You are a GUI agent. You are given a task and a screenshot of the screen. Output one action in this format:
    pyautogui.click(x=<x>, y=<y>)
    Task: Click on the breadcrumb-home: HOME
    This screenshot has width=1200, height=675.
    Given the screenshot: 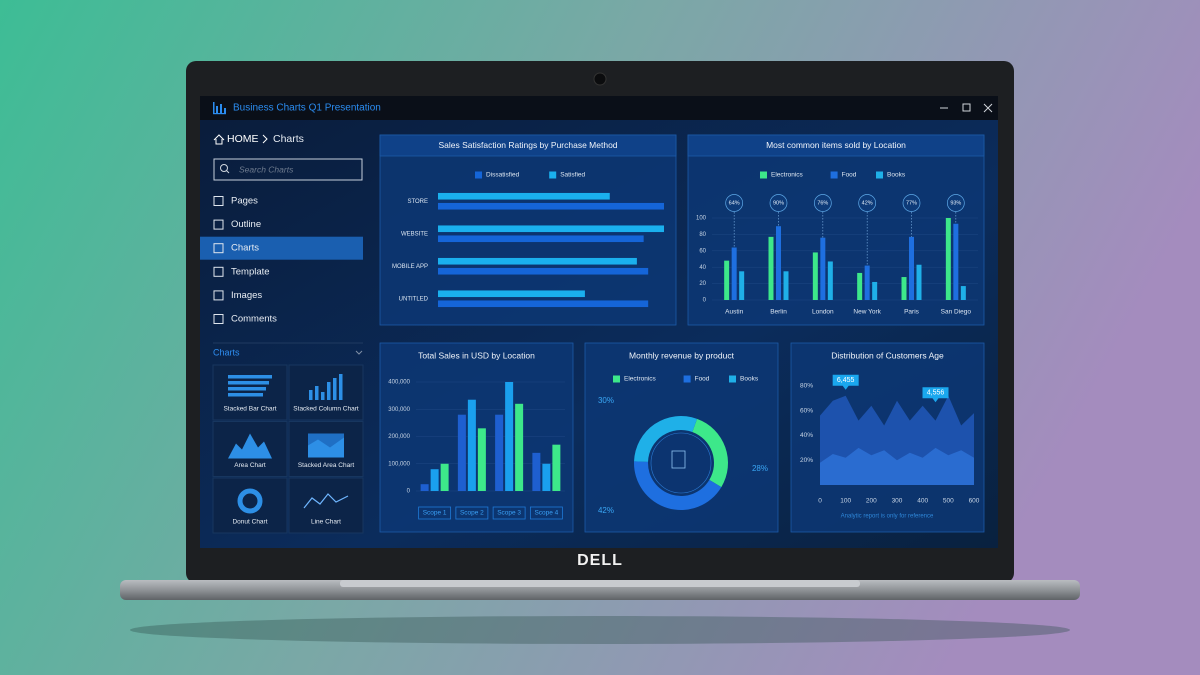 What is the action you would take?
    pyautogui.click(x=243, y=139)
    